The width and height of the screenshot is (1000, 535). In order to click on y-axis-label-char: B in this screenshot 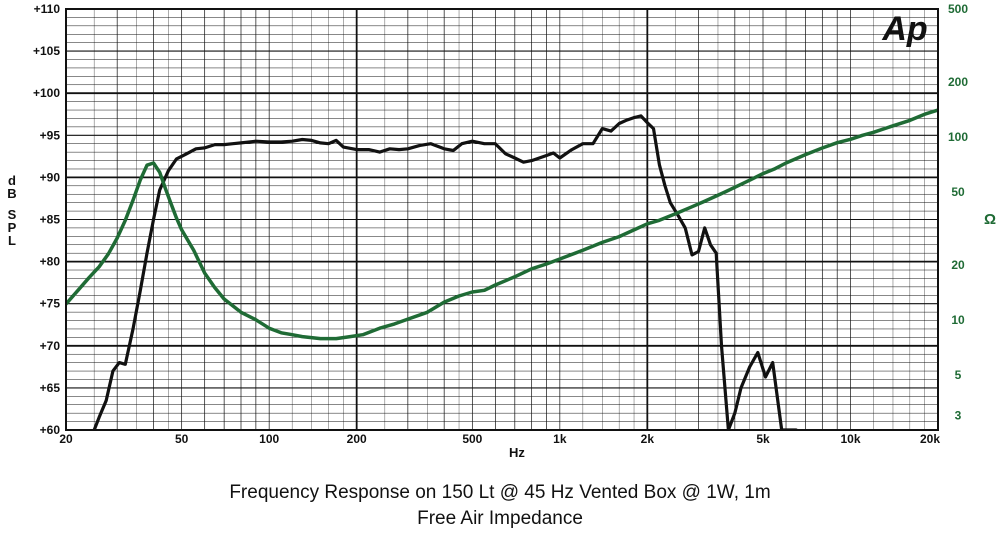, I will do `click(11, 193)`.